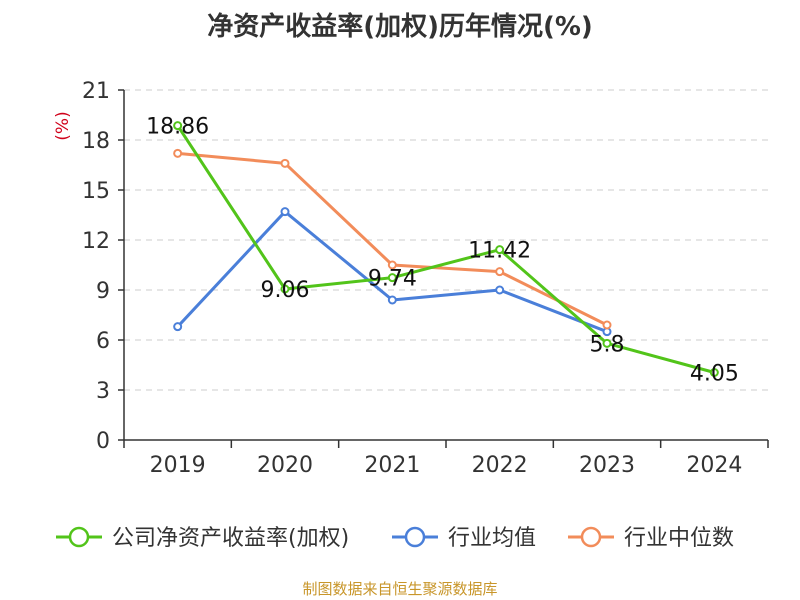 The width and height of the screenshot is (800, 600). Describe the element at coordinates (392, 465) in the screenshot. I see `x-tick-label: 2021` at that location.